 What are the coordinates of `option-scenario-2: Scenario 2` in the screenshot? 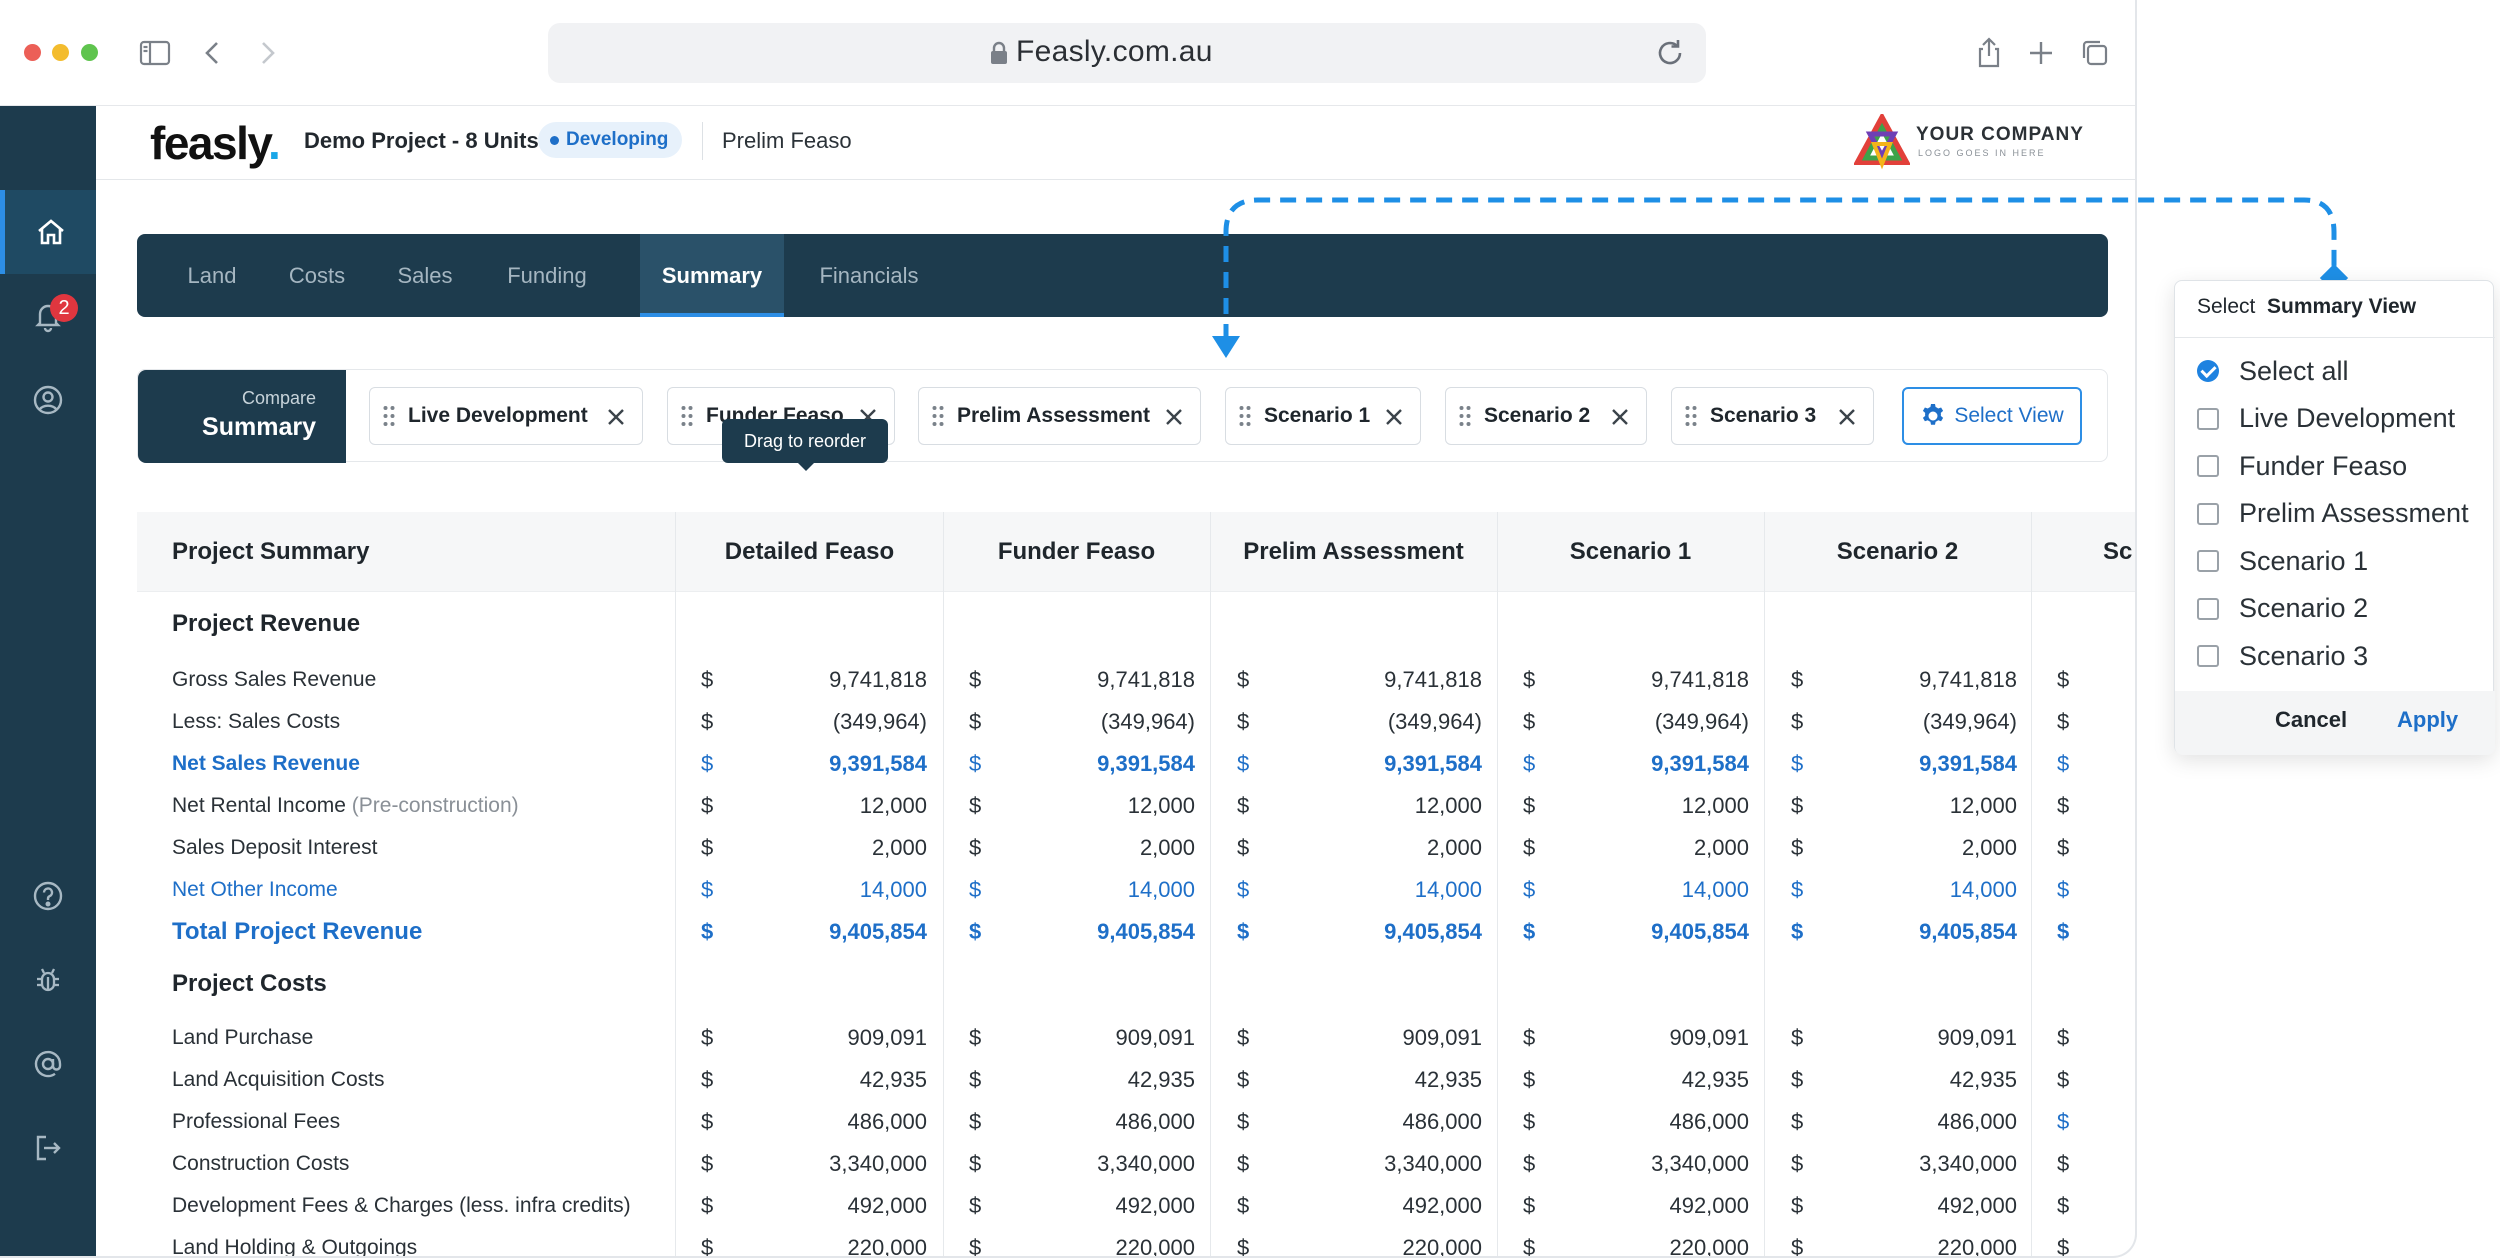 It's located at (2282, 609).